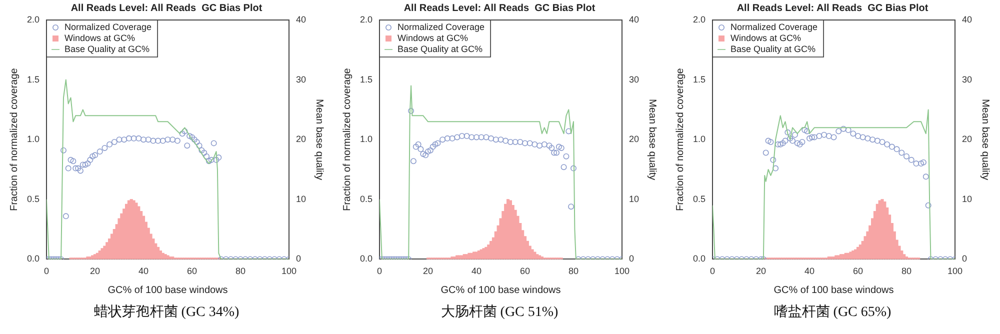  Describe the element at coordinates (166, 313) in the screenshot. I see `text: 蜡状芽孢杆菌 (GC 34%)` at that location.